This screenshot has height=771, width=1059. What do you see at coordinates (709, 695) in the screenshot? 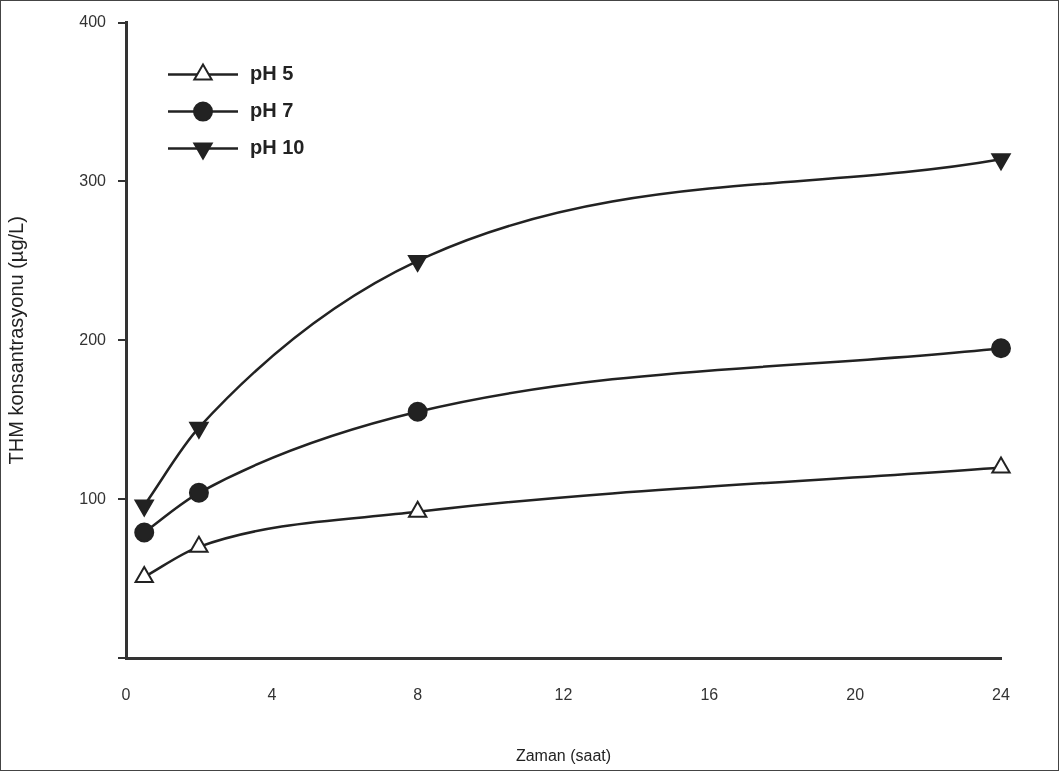
I see `x-tick-label: 16` at bounding box center [709, 695].